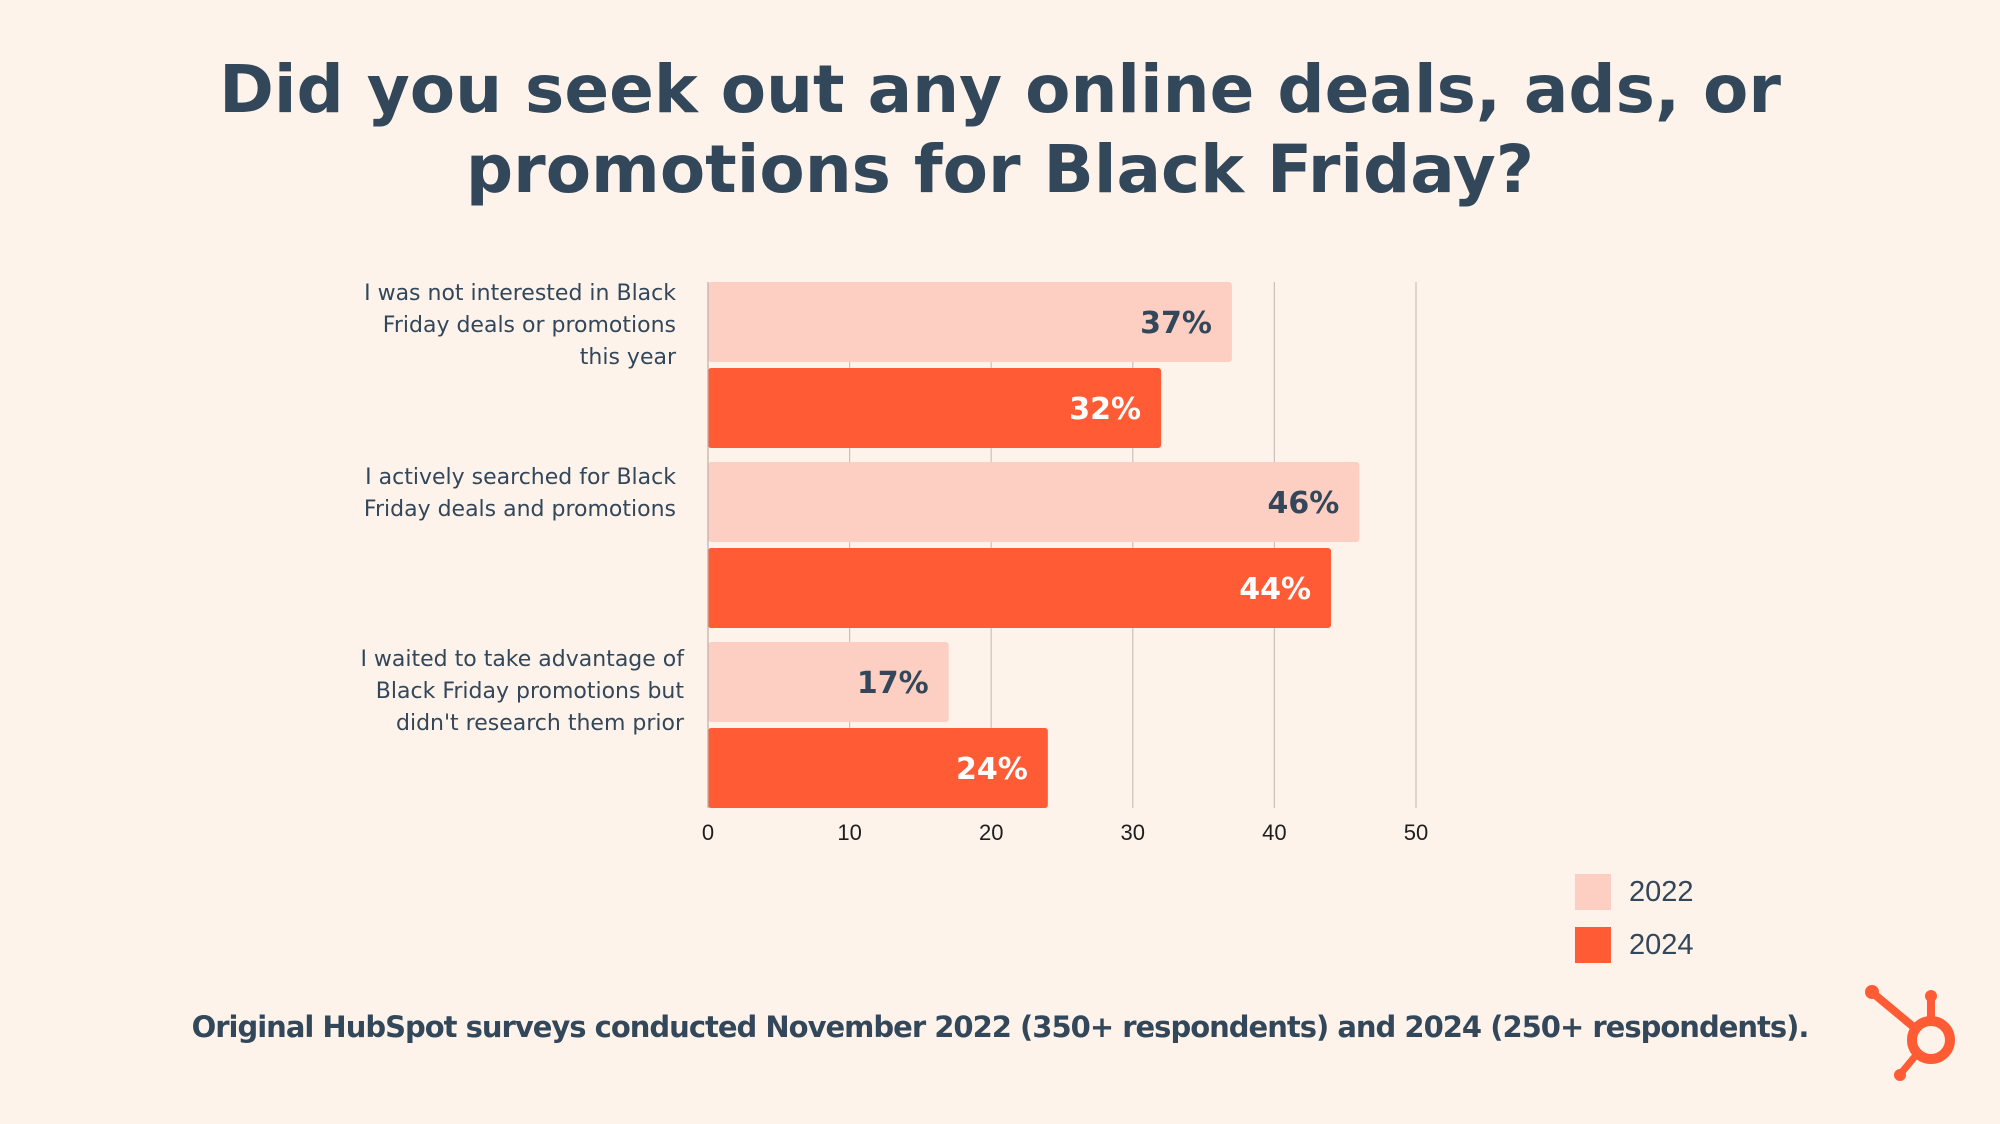 This screenshot has width=2000, height=1124. Describe the element at coordinates (1000, 169) in the screenshot. I see `title-line-2: promotions for Black Friday?` at that location.